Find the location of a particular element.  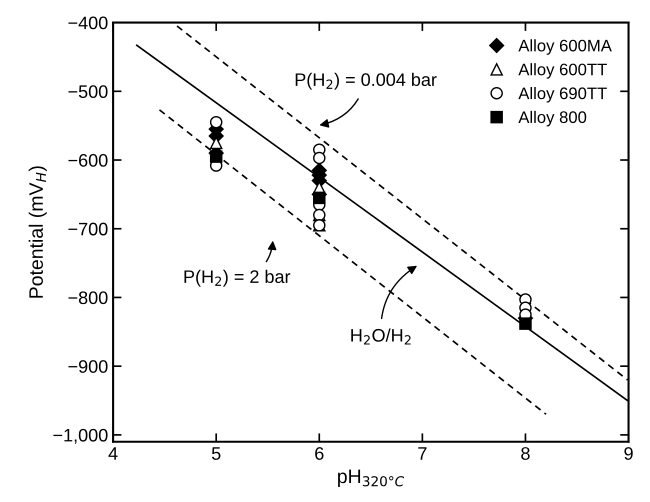

legend-label: Alloy 600MA is located at coordinates (565, 47).